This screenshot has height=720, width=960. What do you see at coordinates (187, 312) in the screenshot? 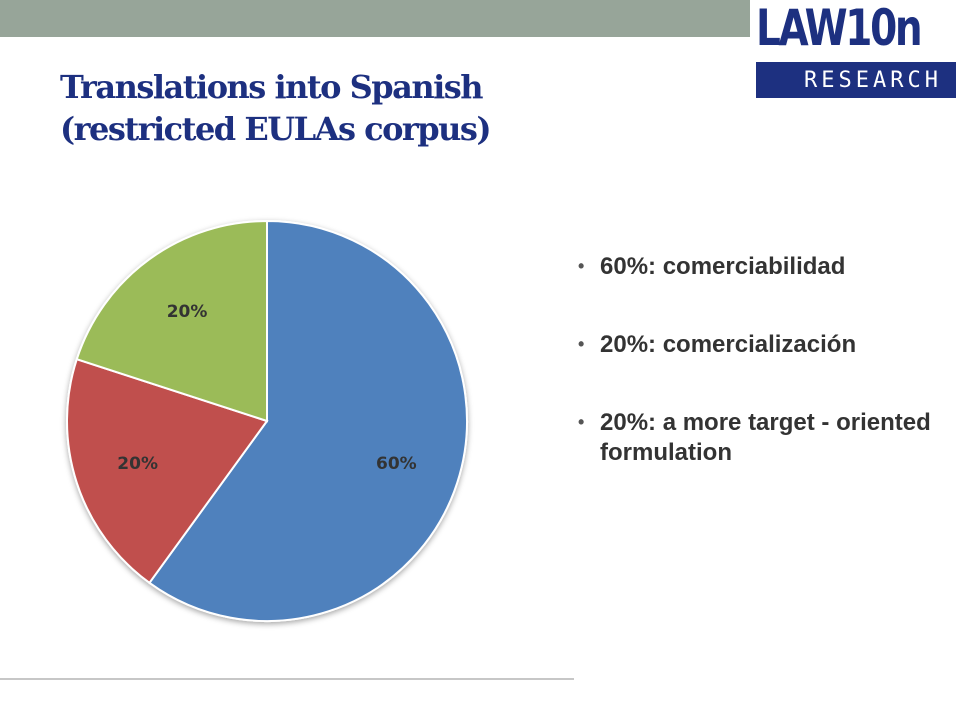
I see `pie-slice-label-3: 20%` at bounding box center [187, 312].